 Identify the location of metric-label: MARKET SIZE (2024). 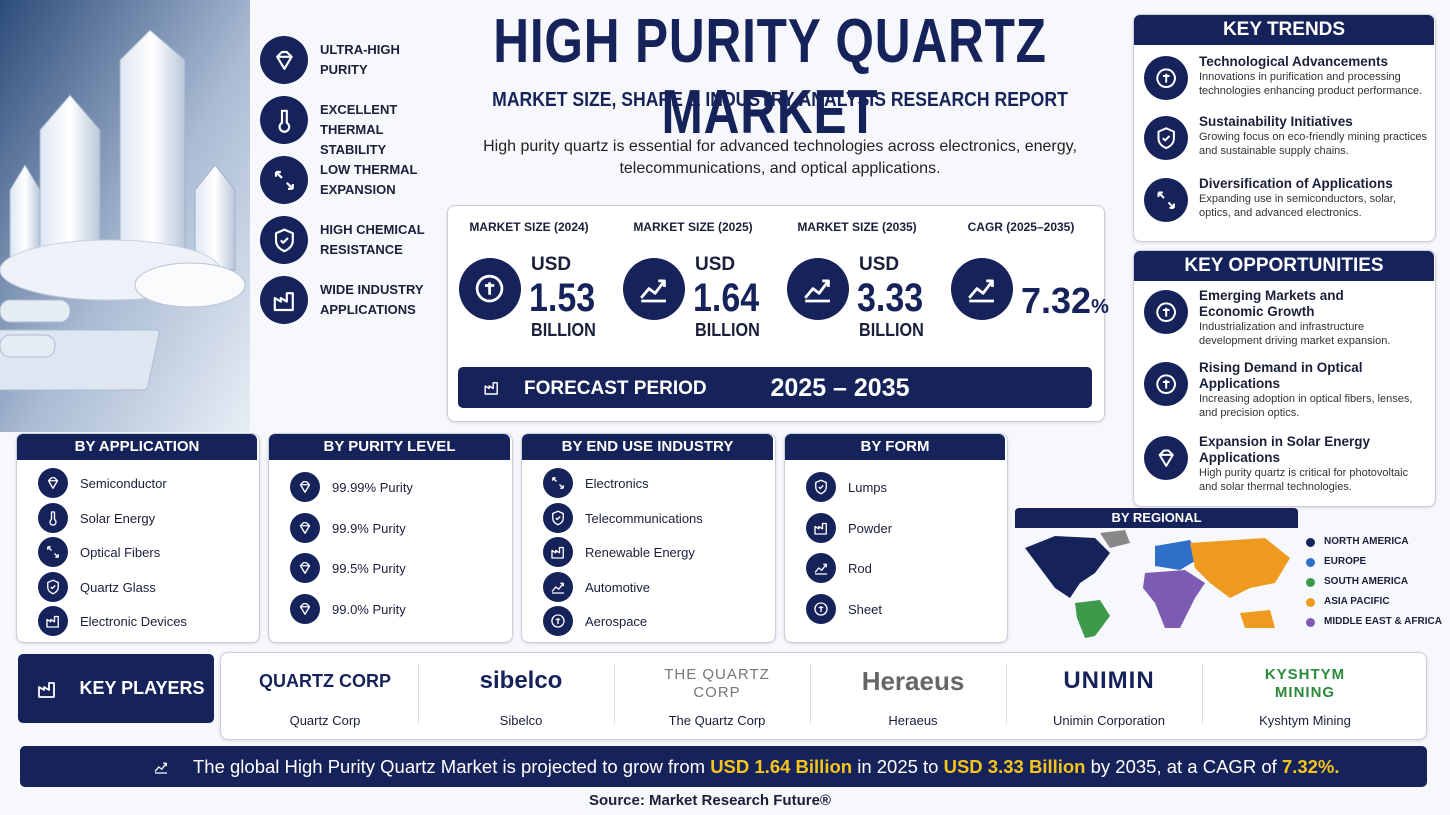
(529, 227).